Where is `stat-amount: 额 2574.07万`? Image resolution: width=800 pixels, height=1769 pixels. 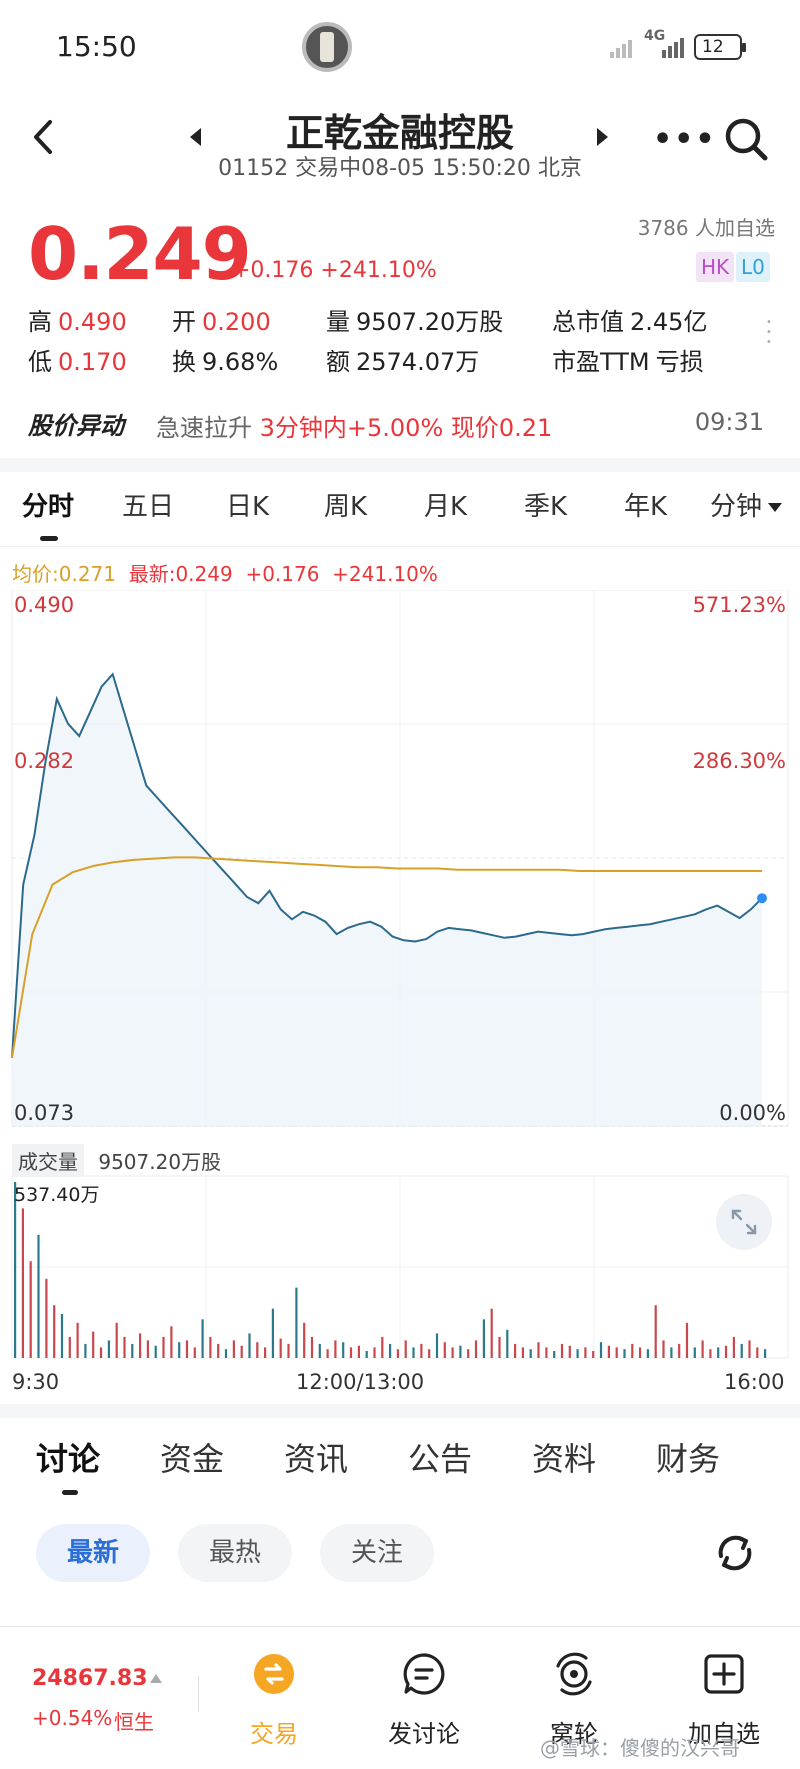
stat-amount: 额 2574.07万 is located at coordinates (403, 362).